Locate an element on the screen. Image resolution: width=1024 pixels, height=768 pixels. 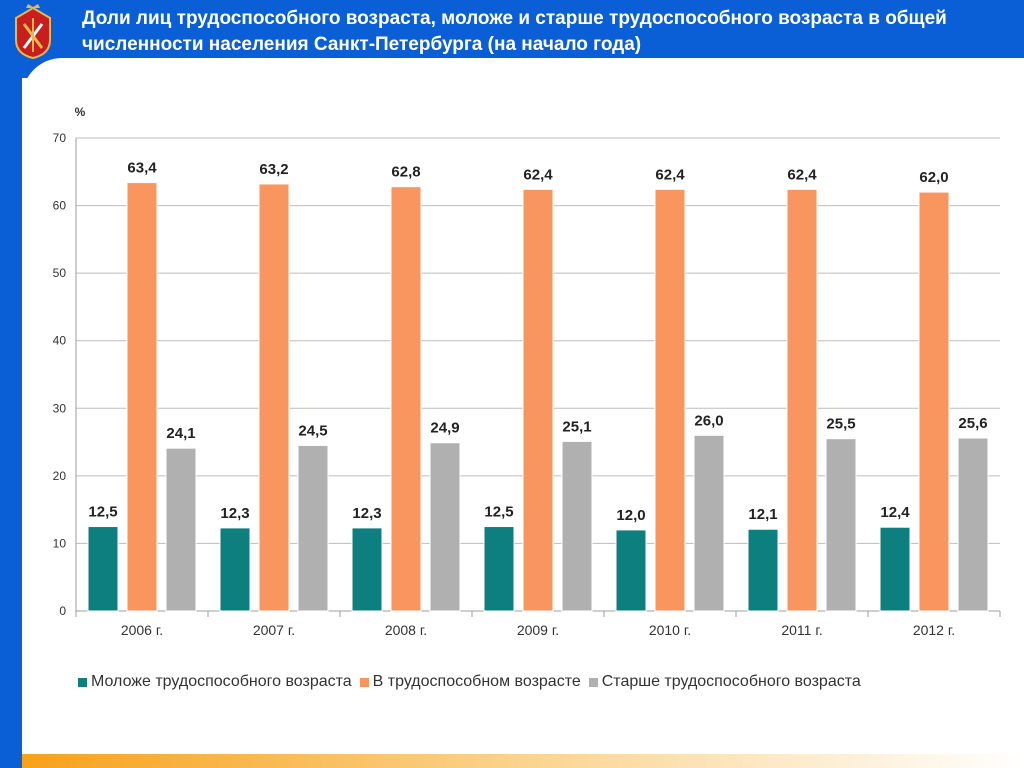
x-tick-label: 2012 г. is located at coordinates (934, 630).